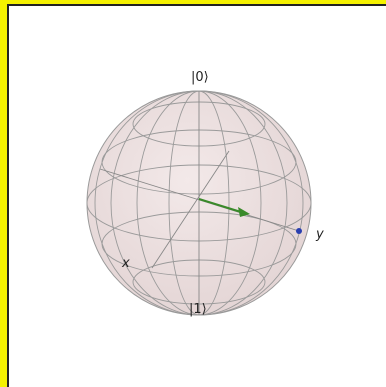 The height and width of the screenshot is (387, 386). I want to click on y-axis-point, so click(299, 231).